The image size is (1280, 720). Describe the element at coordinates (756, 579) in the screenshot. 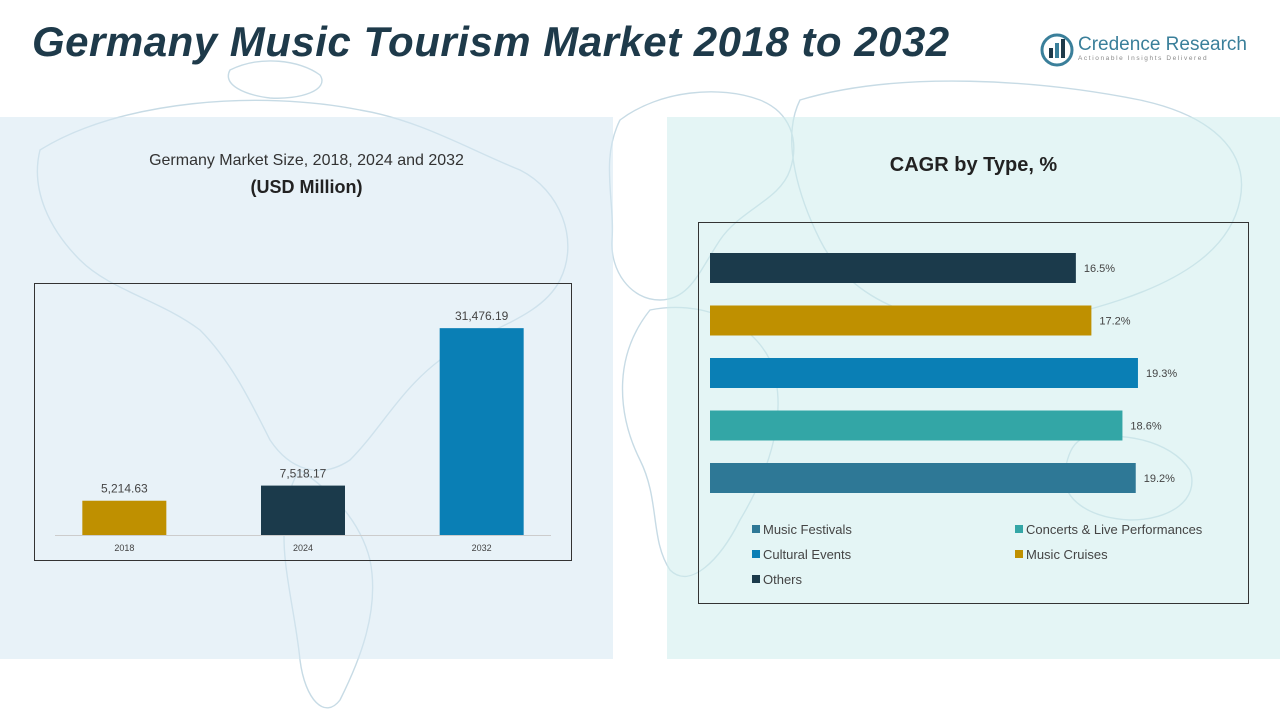

I see `legend-swatch-others` at that location.